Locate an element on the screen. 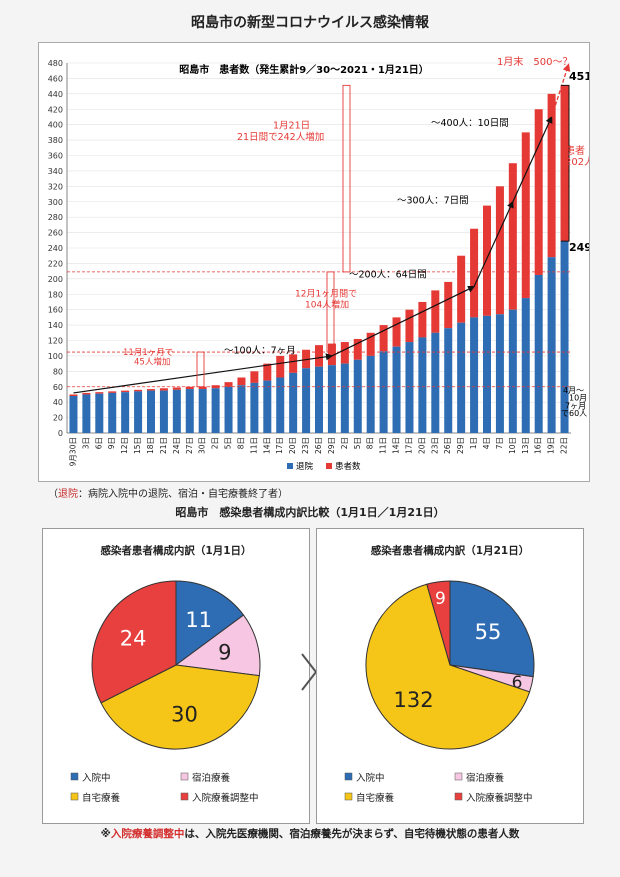 This screenshot has height=877, width=620. legend-swatch-patients is located at coordinates (329, 466).